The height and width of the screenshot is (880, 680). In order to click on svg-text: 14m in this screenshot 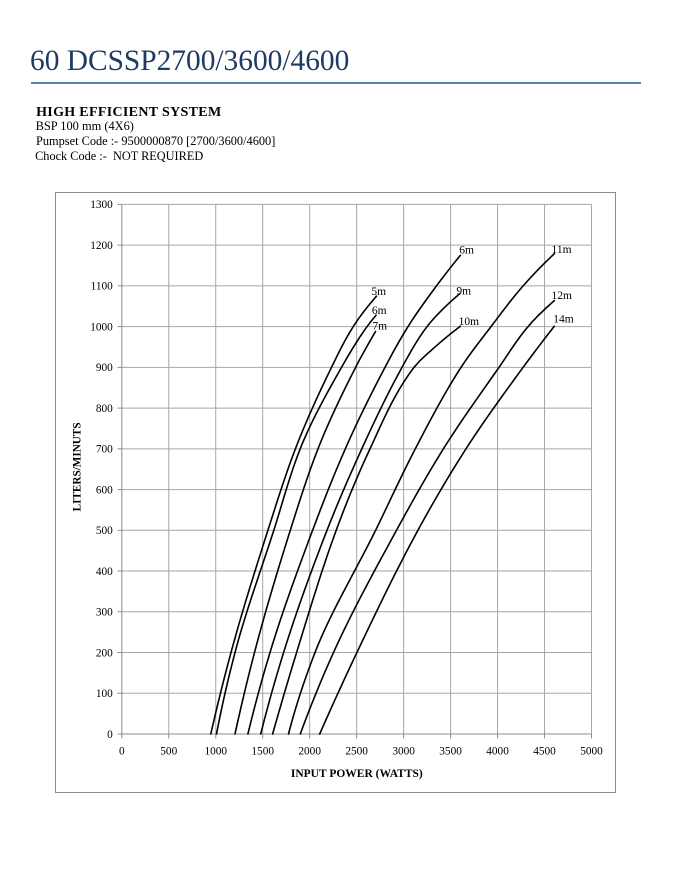, I will do `click(563, 319)`.